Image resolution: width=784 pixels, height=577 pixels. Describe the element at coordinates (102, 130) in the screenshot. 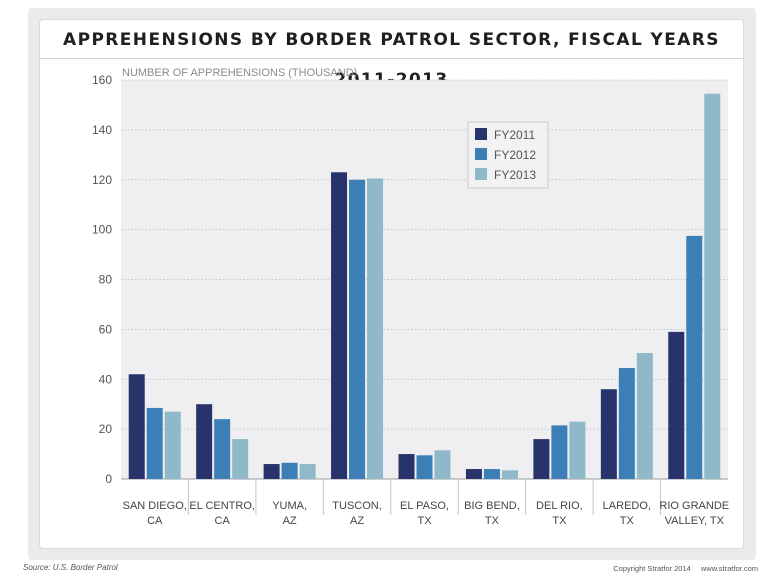

I see `y-tick-label: 140` at that location.